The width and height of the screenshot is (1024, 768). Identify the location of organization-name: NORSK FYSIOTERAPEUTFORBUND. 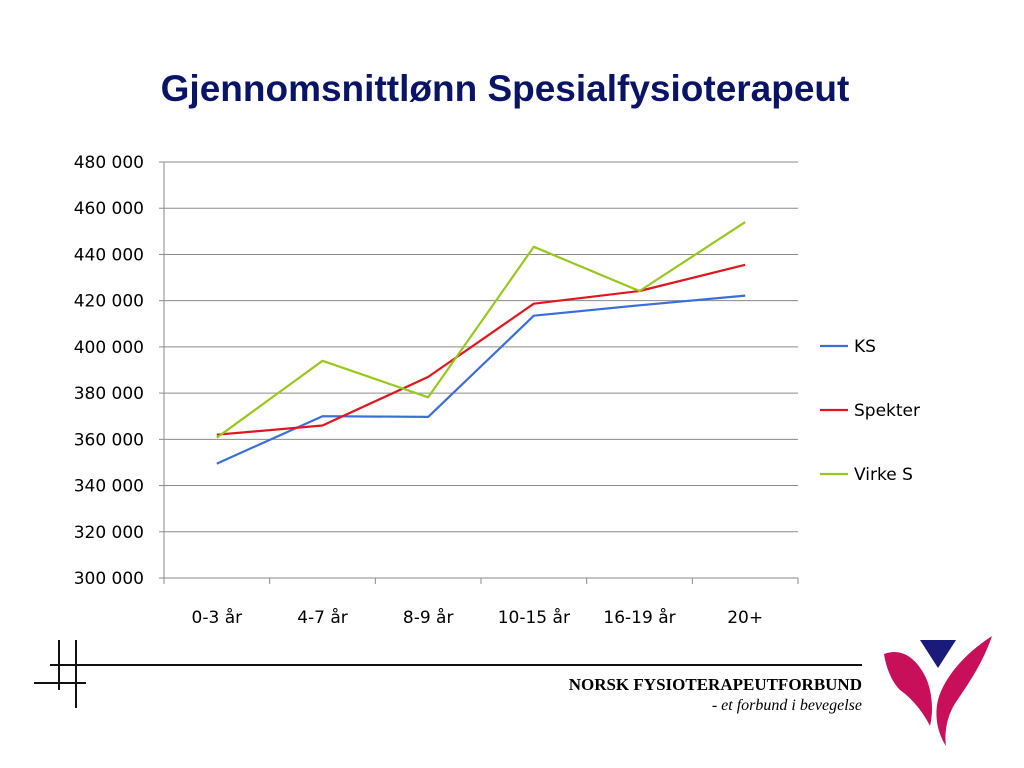
(715, 684).